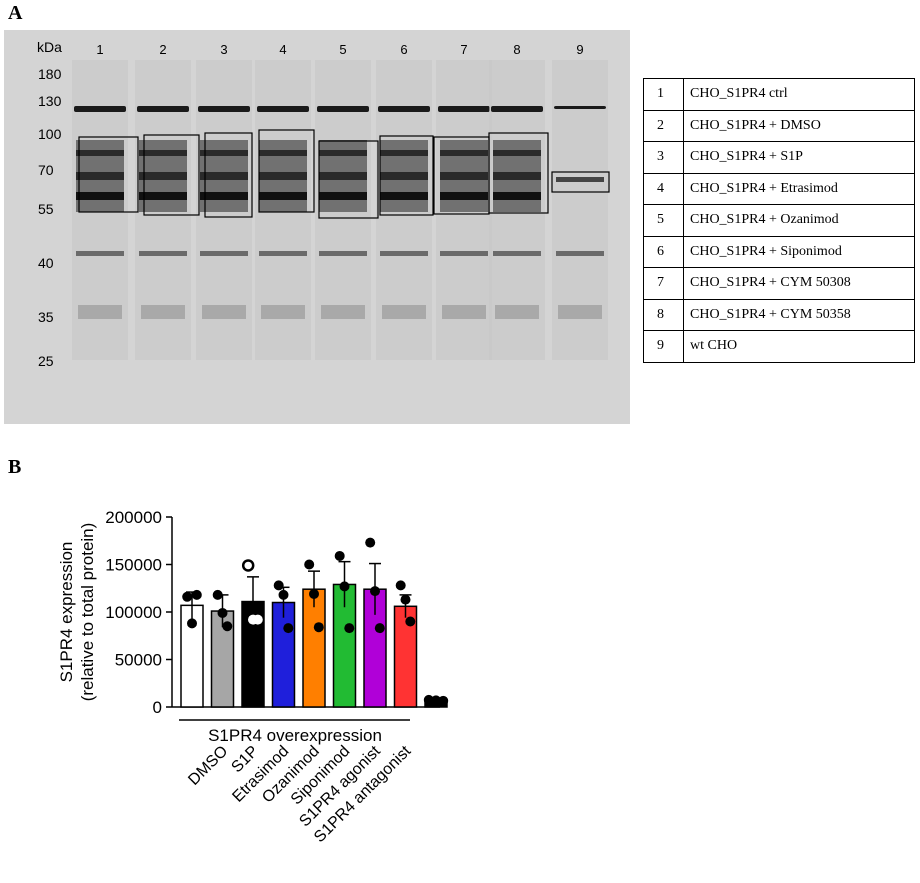  What do you see at coordinates (799, 125) in the screenshot?
I see `legend-lane-label: CHO_S1PR4 + DMSO` at bounding box center [799, 125].